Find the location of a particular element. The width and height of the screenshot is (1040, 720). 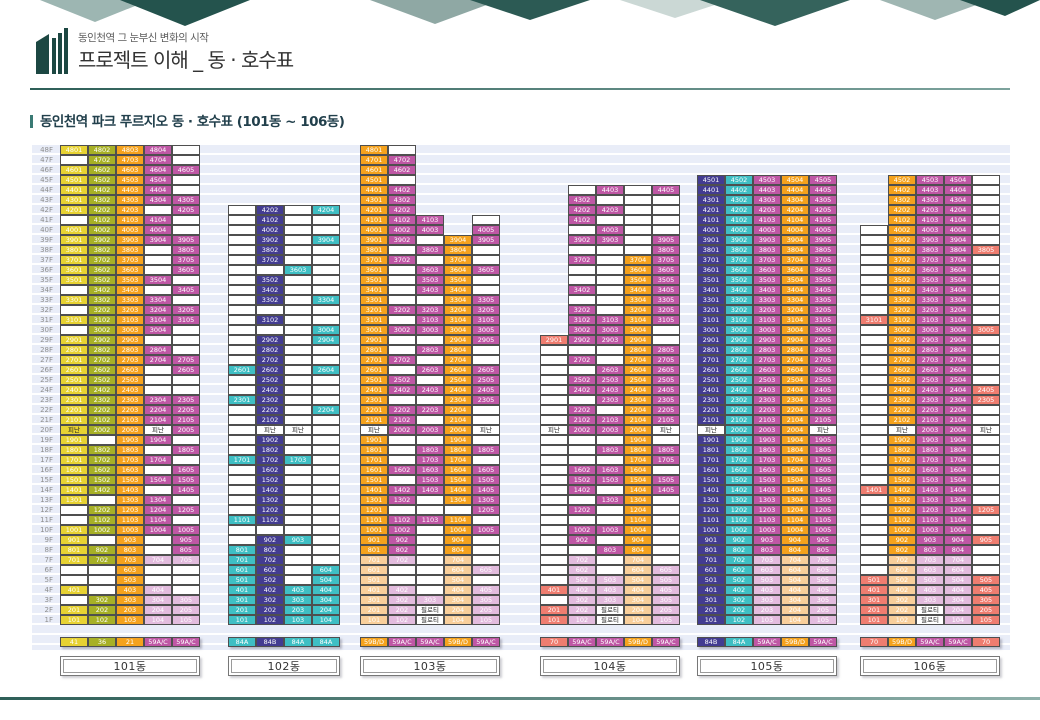

unit-cell: 1602 is located at coordinates (270, 470).